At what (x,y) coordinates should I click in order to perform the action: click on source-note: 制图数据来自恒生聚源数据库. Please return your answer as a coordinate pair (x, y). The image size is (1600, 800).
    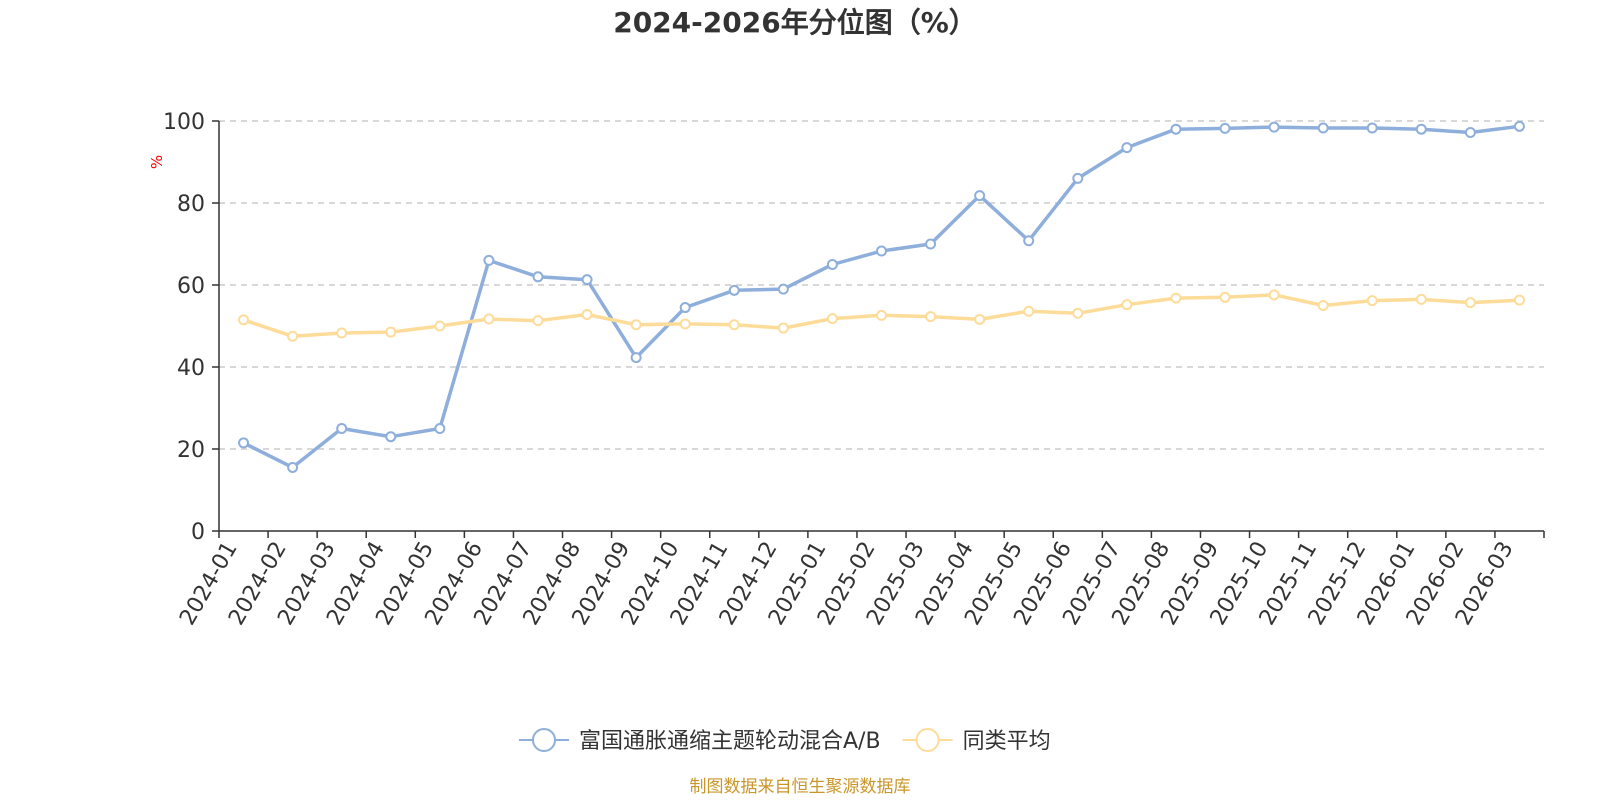
    Looking at the image, I should click on (800, 787).